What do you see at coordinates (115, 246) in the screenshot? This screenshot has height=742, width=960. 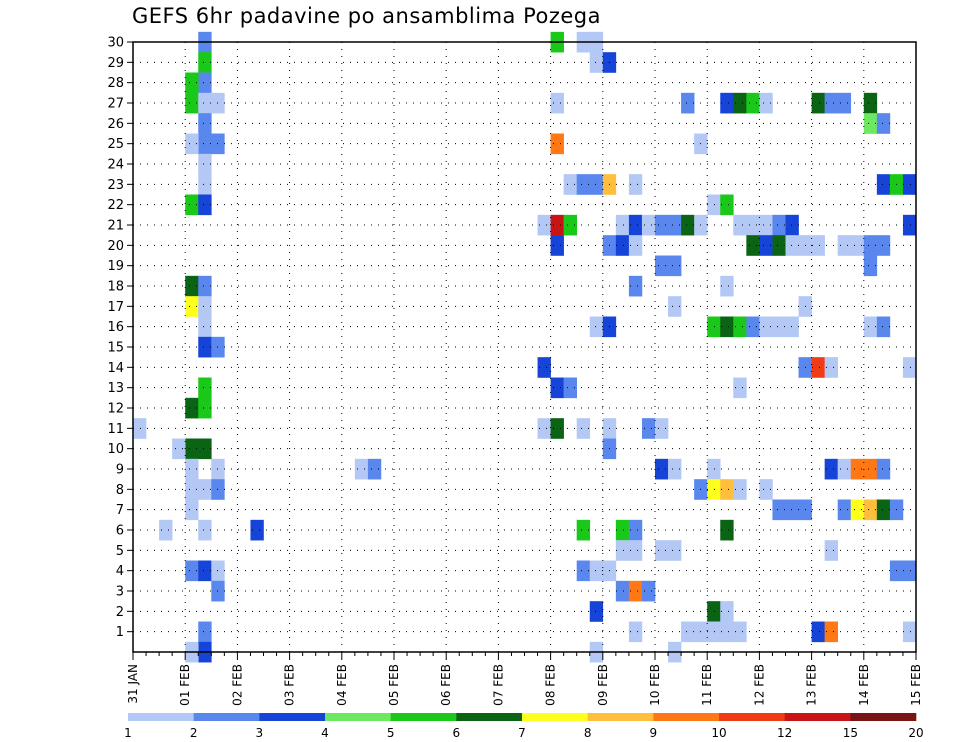 I see `y-tick-label: 20` at bounding box center [115, 246].